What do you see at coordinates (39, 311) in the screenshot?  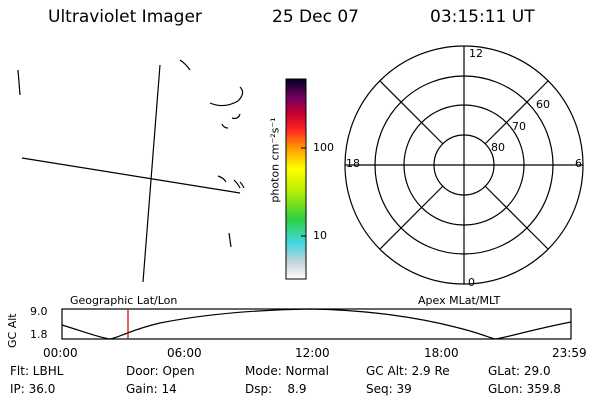 I see `orbit-y-tick-high: 9.0` at bounding box center [39, 311].